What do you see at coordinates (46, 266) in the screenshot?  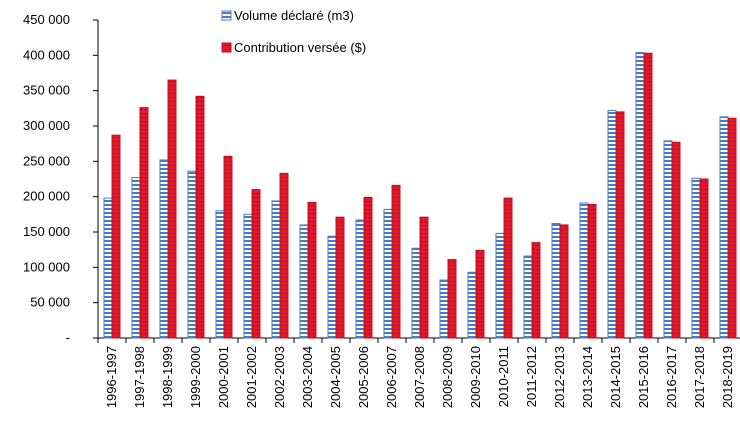 I see `y-tick-label: 100 000` at bounding box center [46, 266].